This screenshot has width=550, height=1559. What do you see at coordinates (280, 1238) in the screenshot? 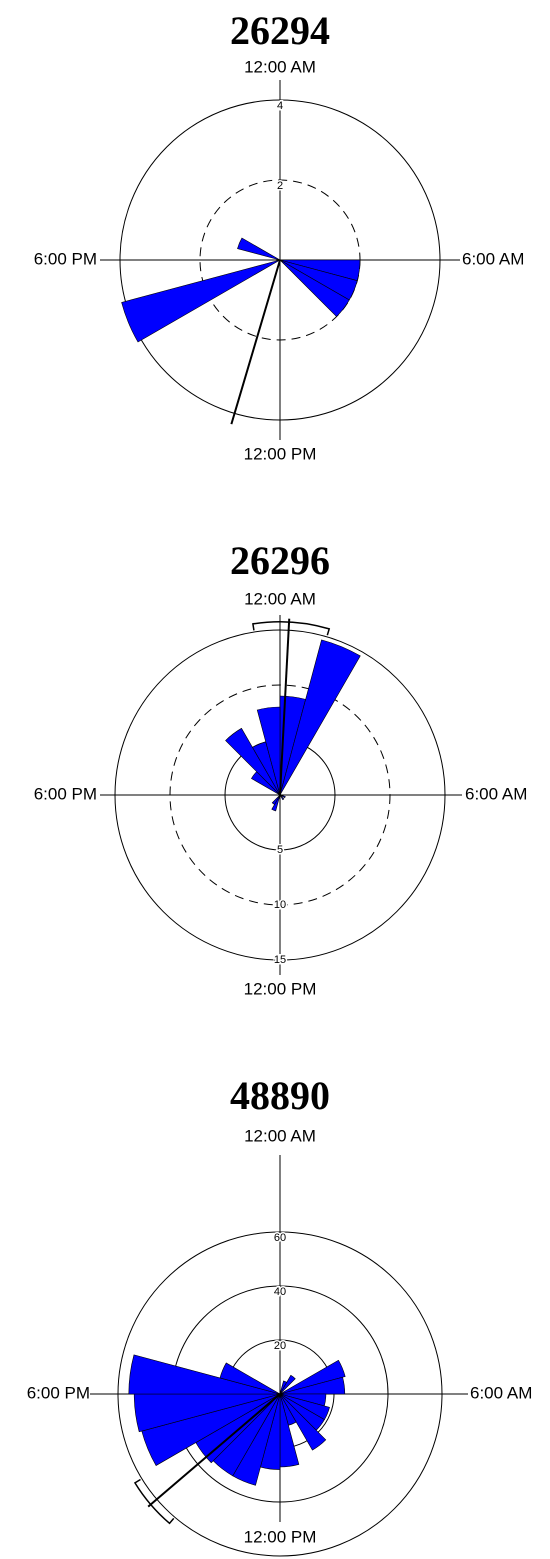
I see `radial-tick-label: 60` at bounding box center [280, 1238].